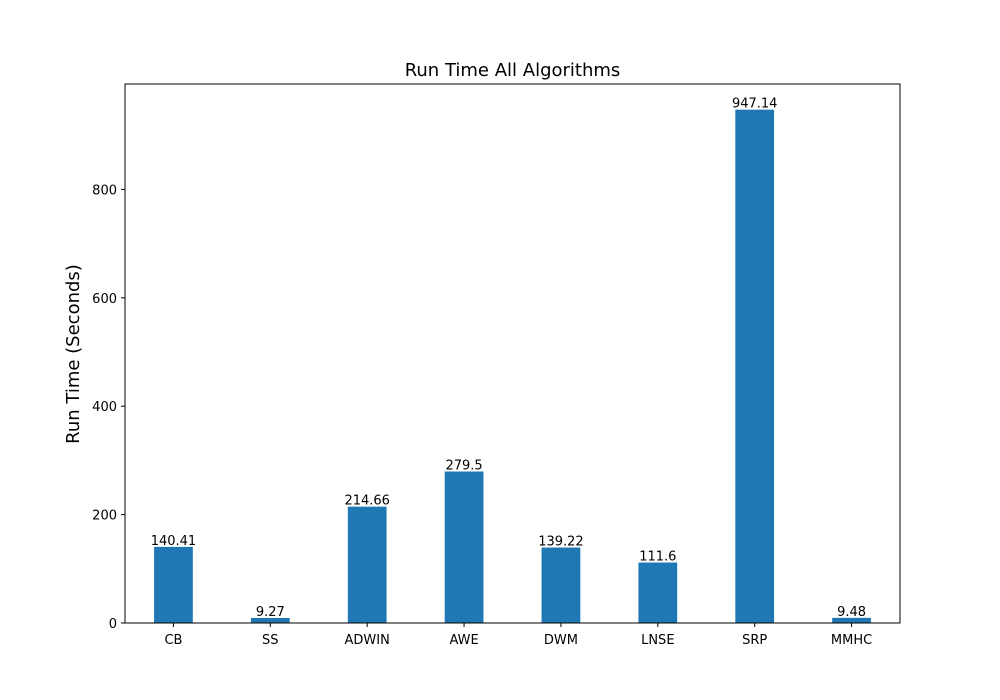  Describe the element at coordinates (464, 547) in the screenshot. I see `bar-awe` at that location.